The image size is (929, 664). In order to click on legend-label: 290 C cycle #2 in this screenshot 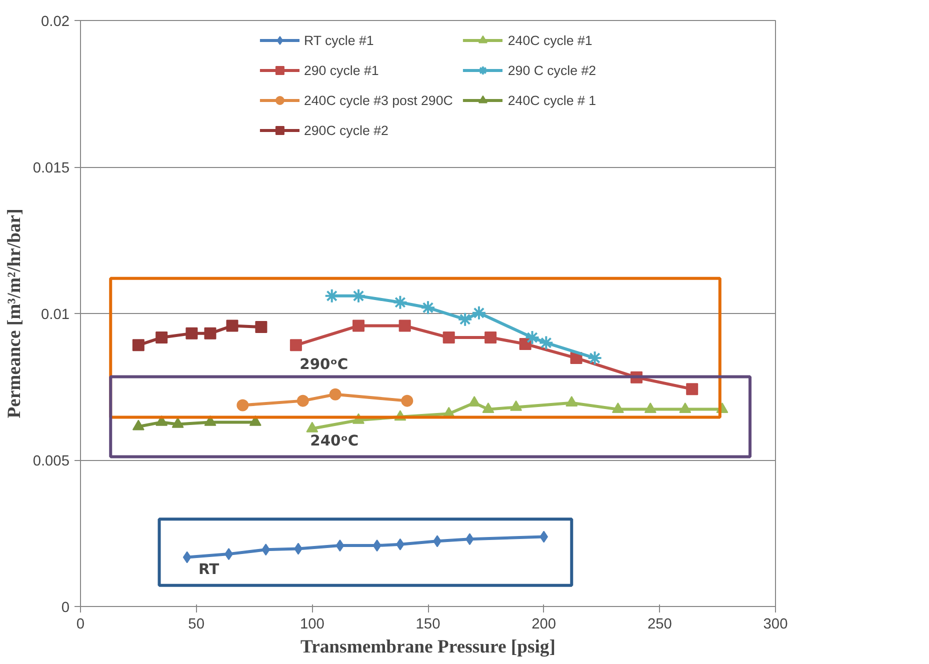, I will do `click(552, 70)`.